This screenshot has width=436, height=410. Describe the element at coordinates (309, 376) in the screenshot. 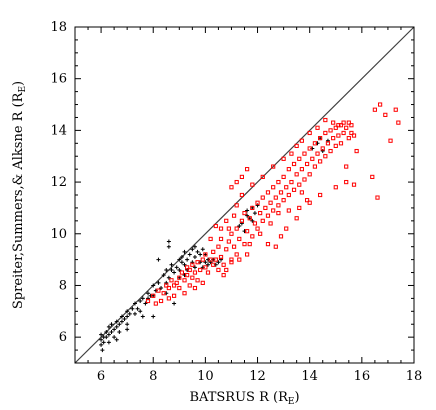

I see `x-tick-label: 14` at that location.